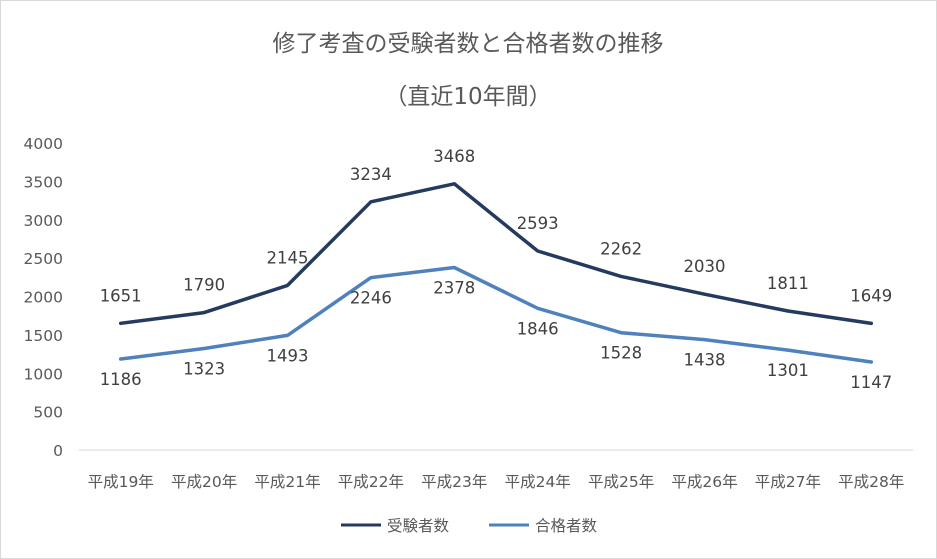 Image resolution: width=937 pixels, height=559 pixels. Describe the element at coordinates (48, 413) in the screenshot. I see `y-tick-label: 500` at that location.